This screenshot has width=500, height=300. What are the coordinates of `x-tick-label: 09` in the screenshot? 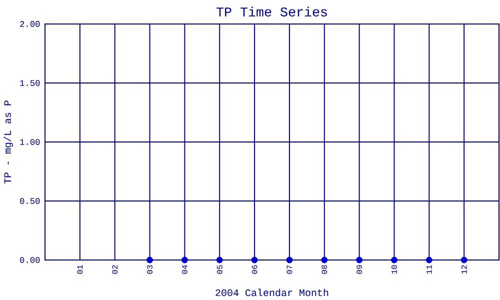 It's located at (359, 269).